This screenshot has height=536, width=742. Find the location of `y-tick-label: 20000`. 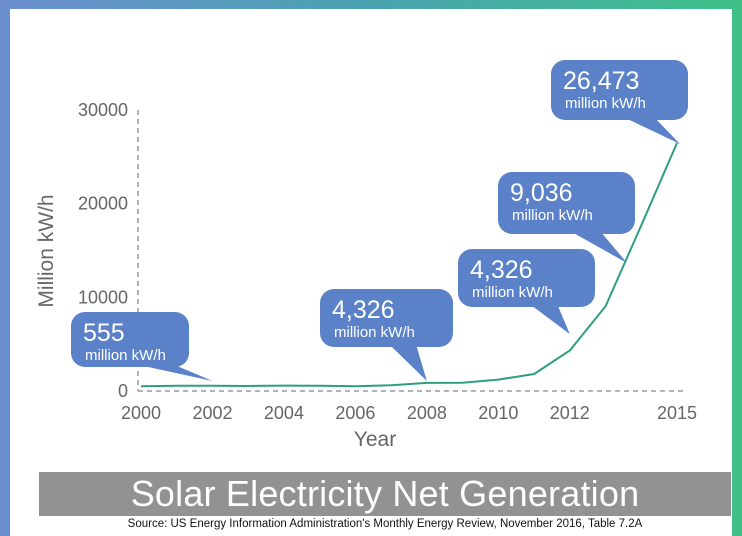

y-tick-label: 20000 is located at coordinates (103, 204).